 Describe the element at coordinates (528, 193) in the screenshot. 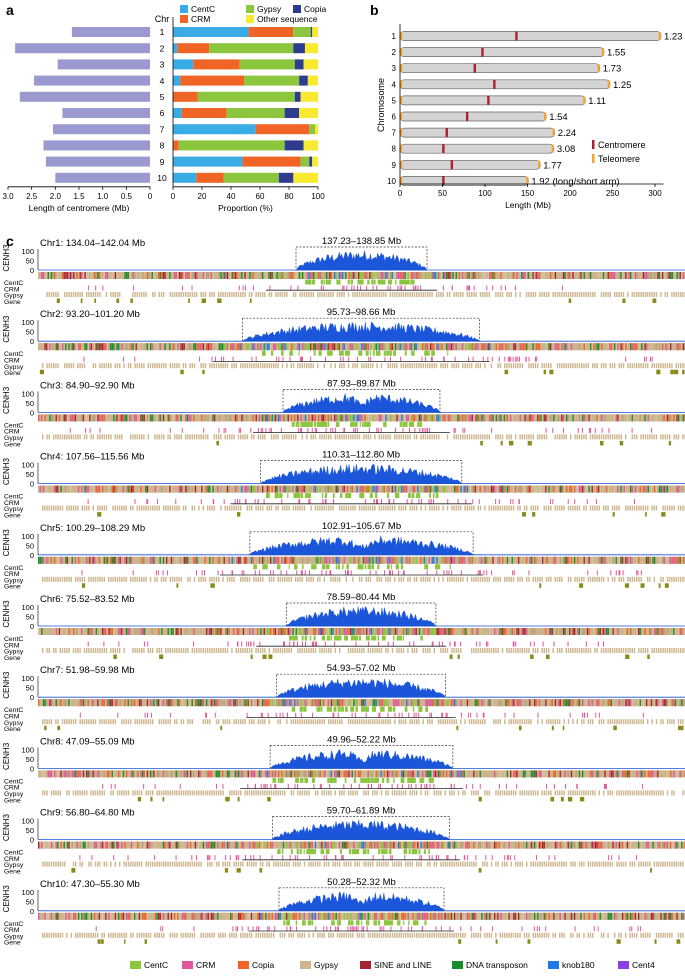

I see `tick-label: 150` at that location.